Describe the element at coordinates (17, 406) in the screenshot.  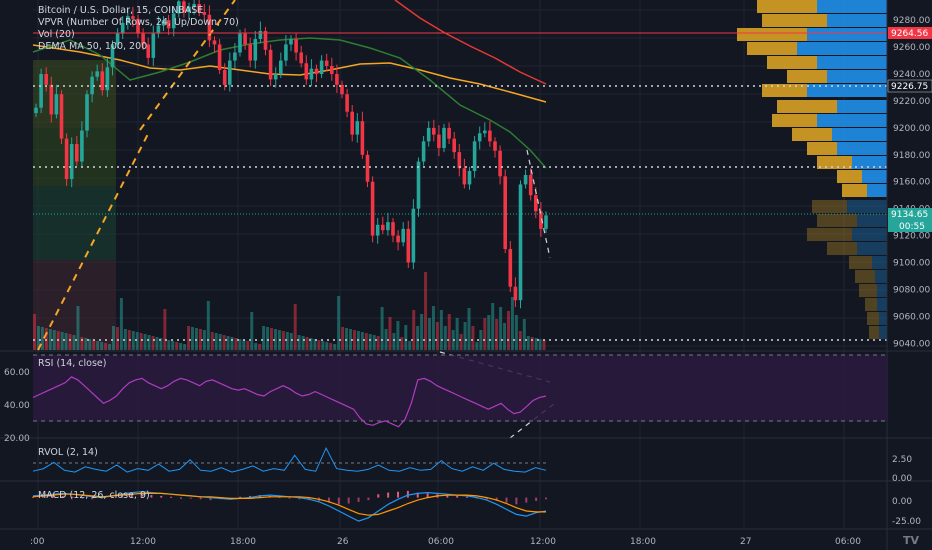
I see `rsi-tick-40: 40.00` at that location.